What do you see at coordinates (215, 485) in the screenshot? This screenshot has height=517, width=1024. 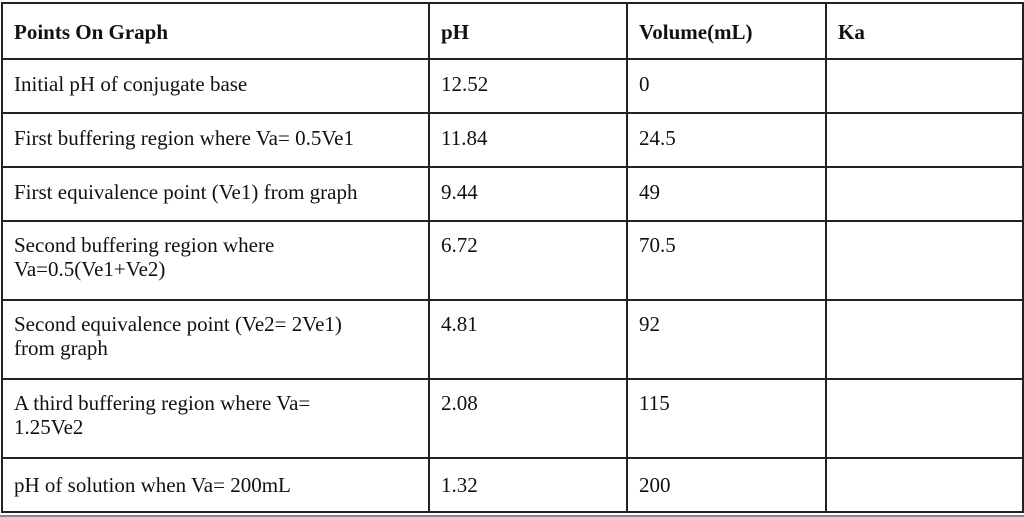 I see `cell-point: pH of solution when Va= 200mL` at bounding box center [215, 485].